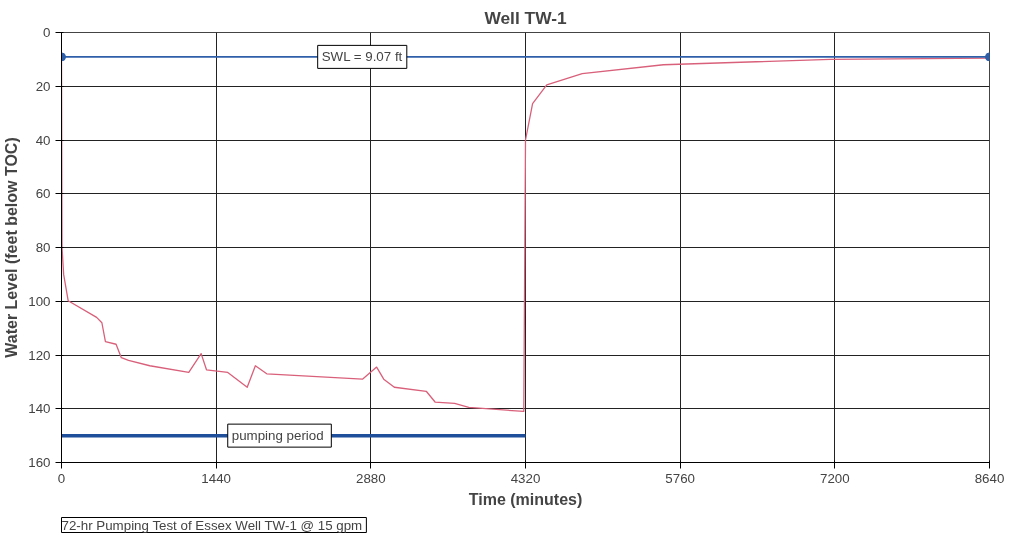 This screenshot has width=1014, height=537. What do you see at coordinates (43, 140) in the screenshot?
I see `y-tick-label: 40` at bounding box center [43, 140].